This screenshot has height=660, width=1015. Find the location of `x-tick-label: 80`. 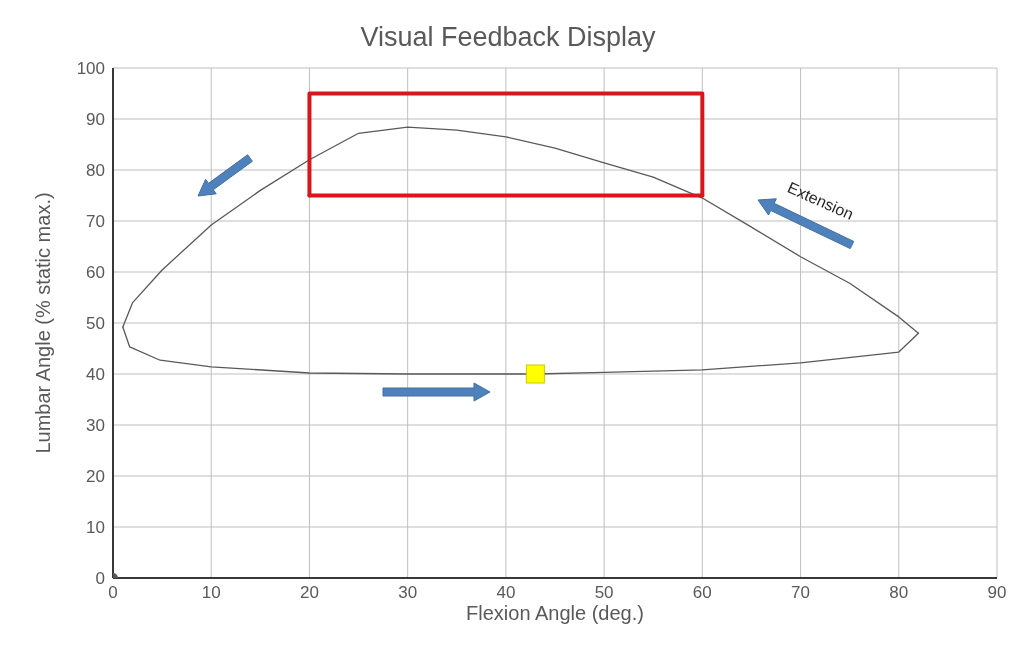

x-tick-label: 80 is located at coordinates (899, 593).